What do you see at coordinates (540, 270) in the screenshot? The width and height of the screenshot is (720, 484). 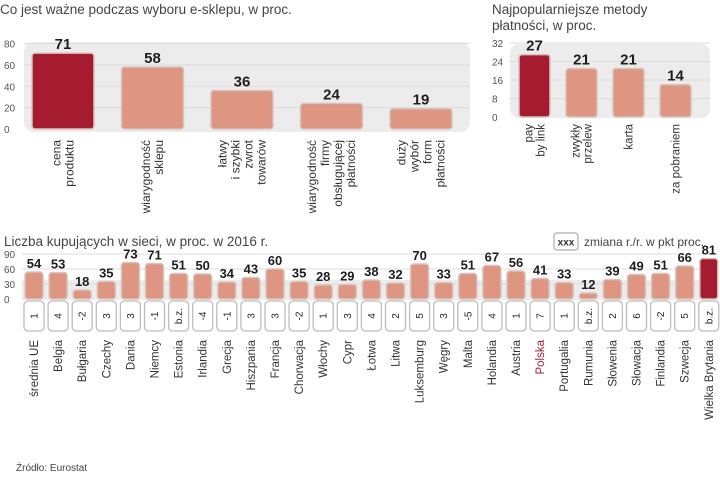 I see `data-label: 41` at bounding box center [540, 270].